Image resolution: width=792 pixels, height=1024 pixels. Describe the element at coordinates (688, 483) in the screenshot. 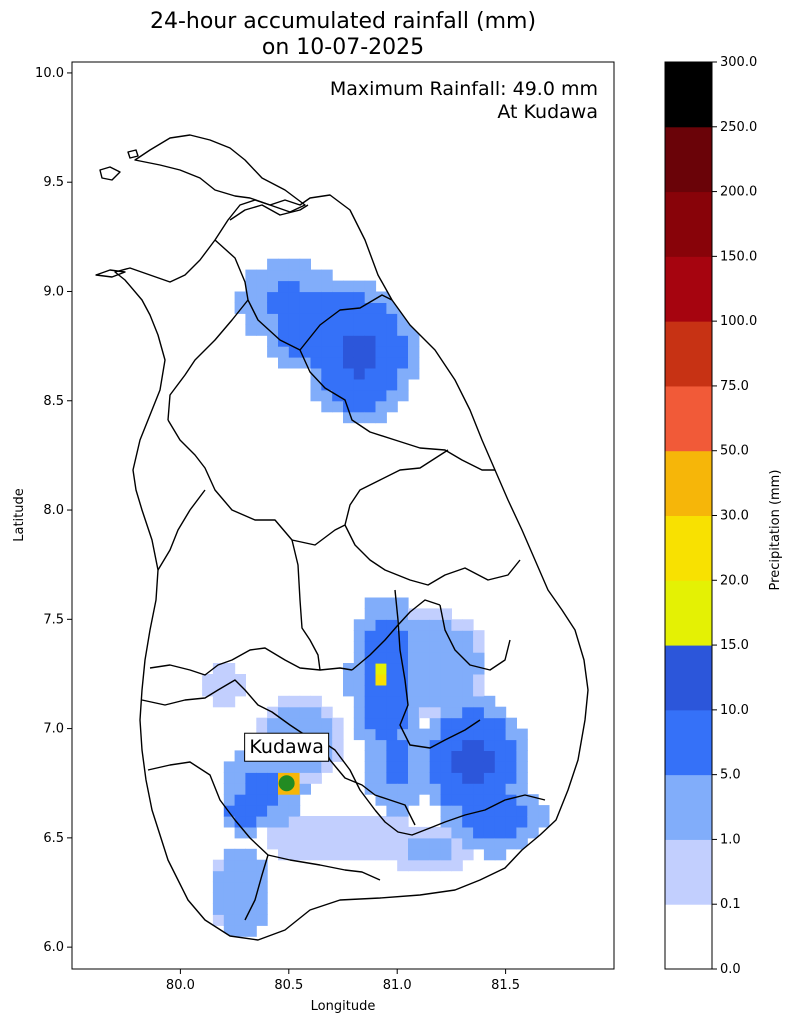

I see `colorbar-band` at that location.